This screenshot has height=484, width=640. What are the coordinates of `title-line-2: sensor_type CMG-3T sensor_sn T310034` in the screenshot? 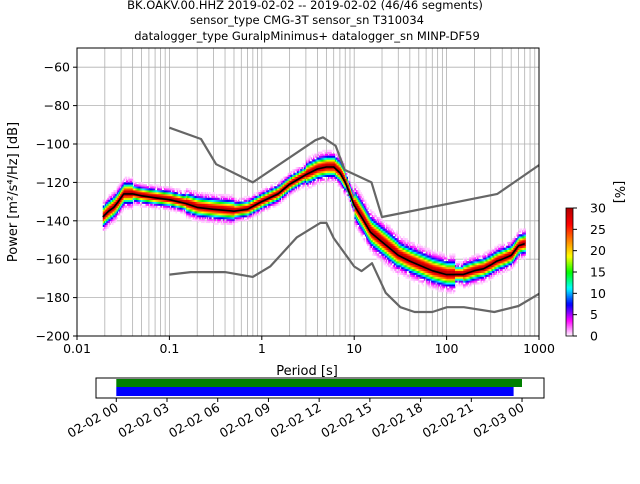 It's located at (307, 20).